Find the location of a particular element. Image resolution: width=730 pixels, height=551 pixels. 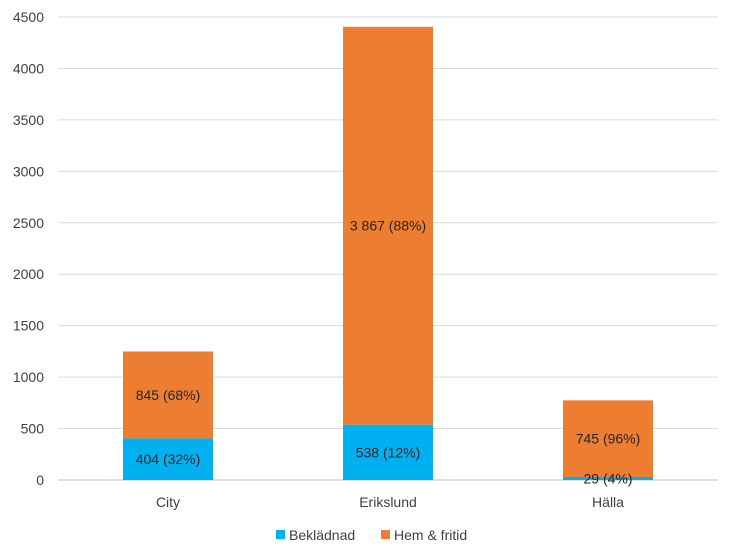

bar-beklädnad-1 is located at coordinates (388, 452).